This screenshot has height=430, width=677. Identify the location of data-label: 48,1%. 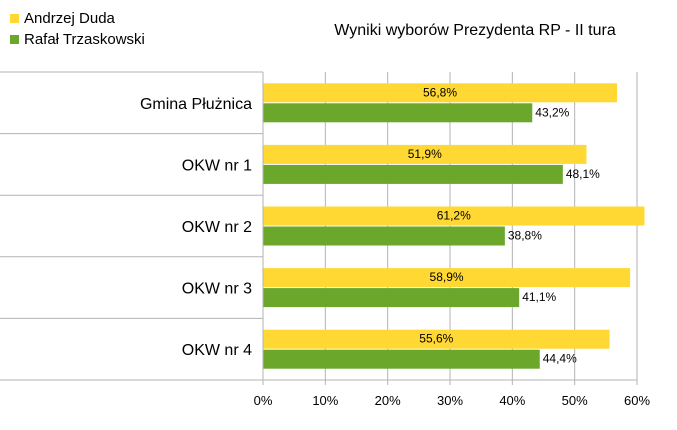
(583, 174).